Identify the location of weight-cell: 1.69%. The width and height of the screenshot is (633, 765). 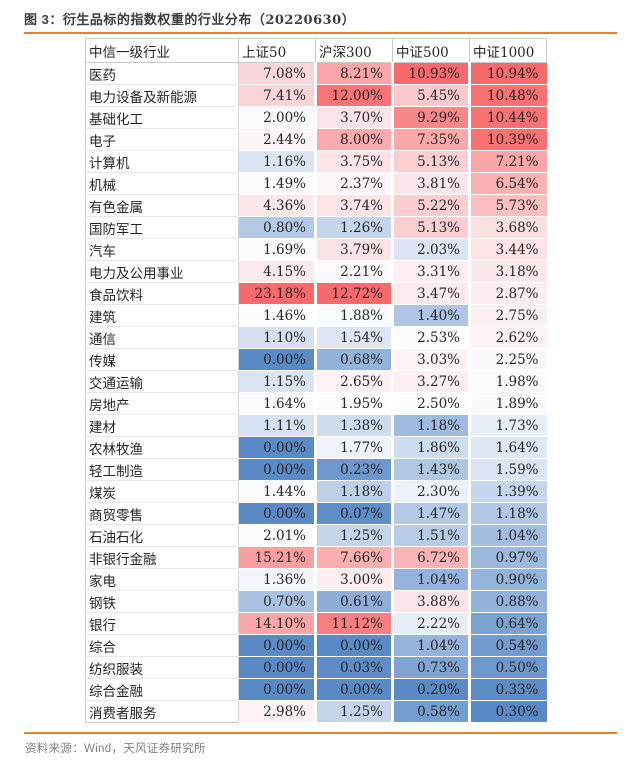
(277, 249).